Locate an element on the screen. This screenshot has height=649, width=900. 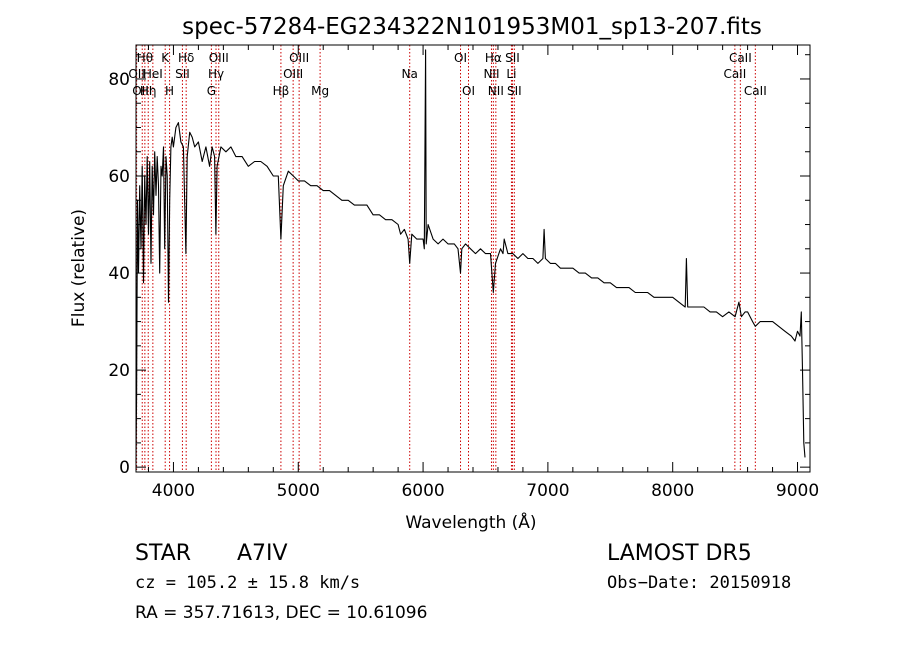
line-label: K is located at coordinates (165, 58).